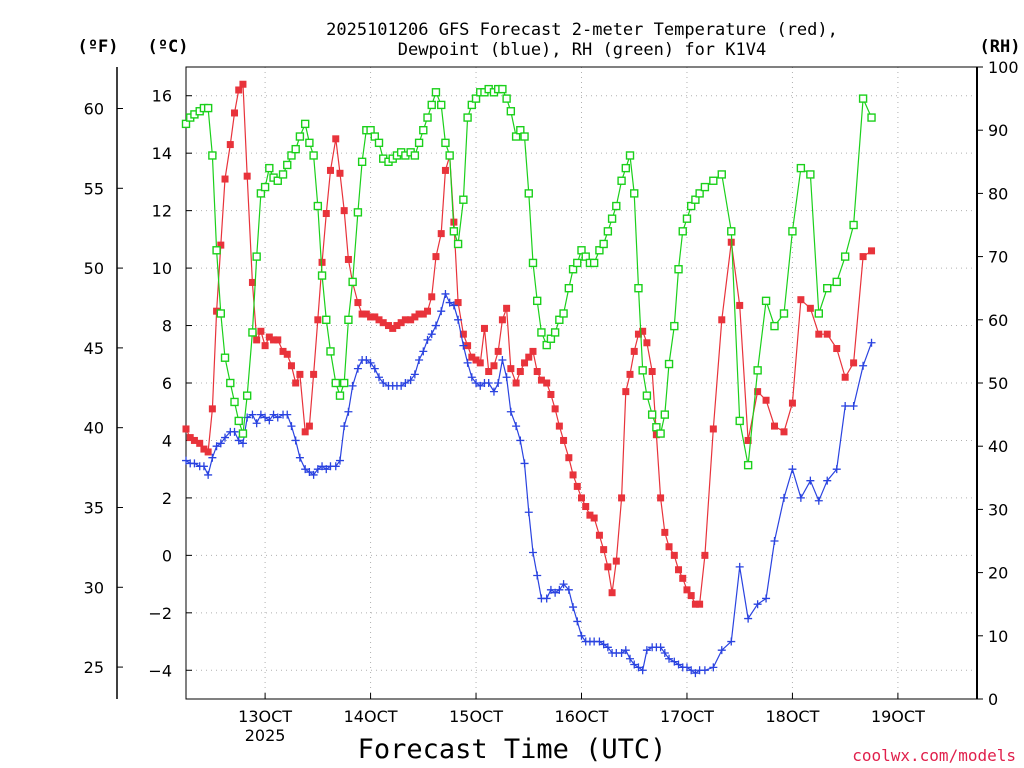 The height and width of the screenshot is (768, 1024). Describe the element at coordinates (582, 716) in the screenshot. I see `x-tick-label: 16OCT` at that location.